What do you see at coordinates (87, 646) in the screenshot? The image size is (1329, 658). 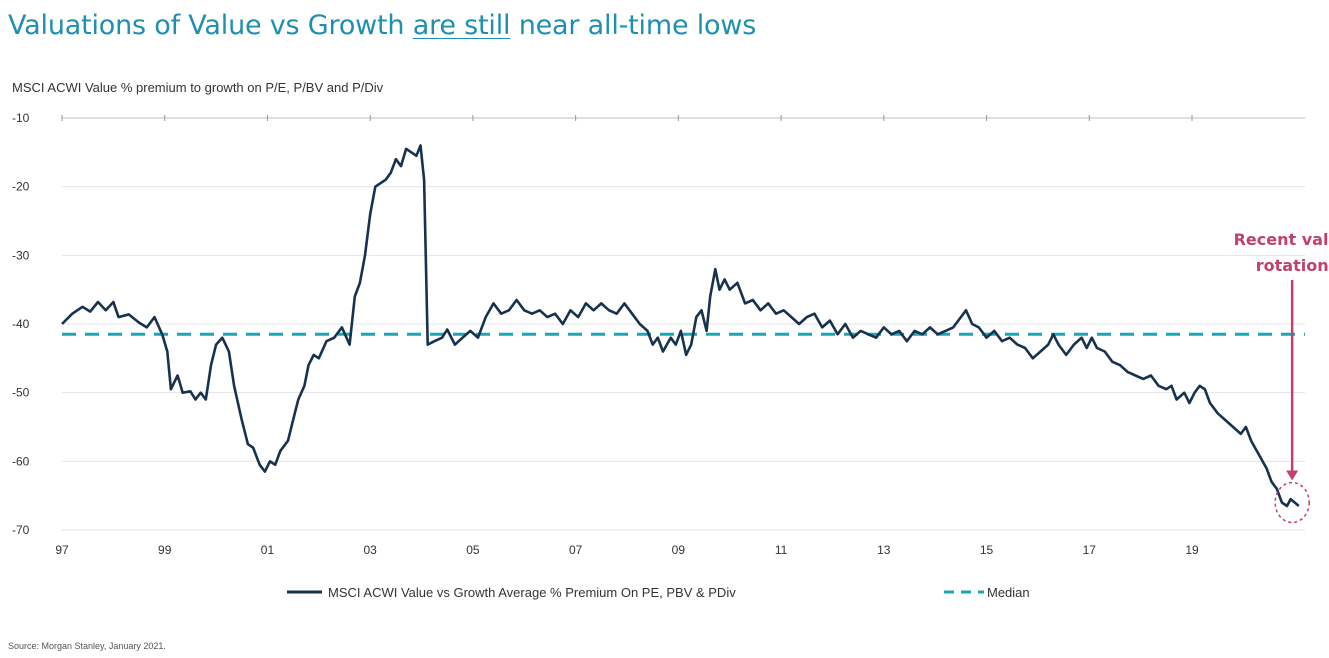 I see `source-note: Source: Morgan Stanley, January 2021.` at bounding box center [87, 646].